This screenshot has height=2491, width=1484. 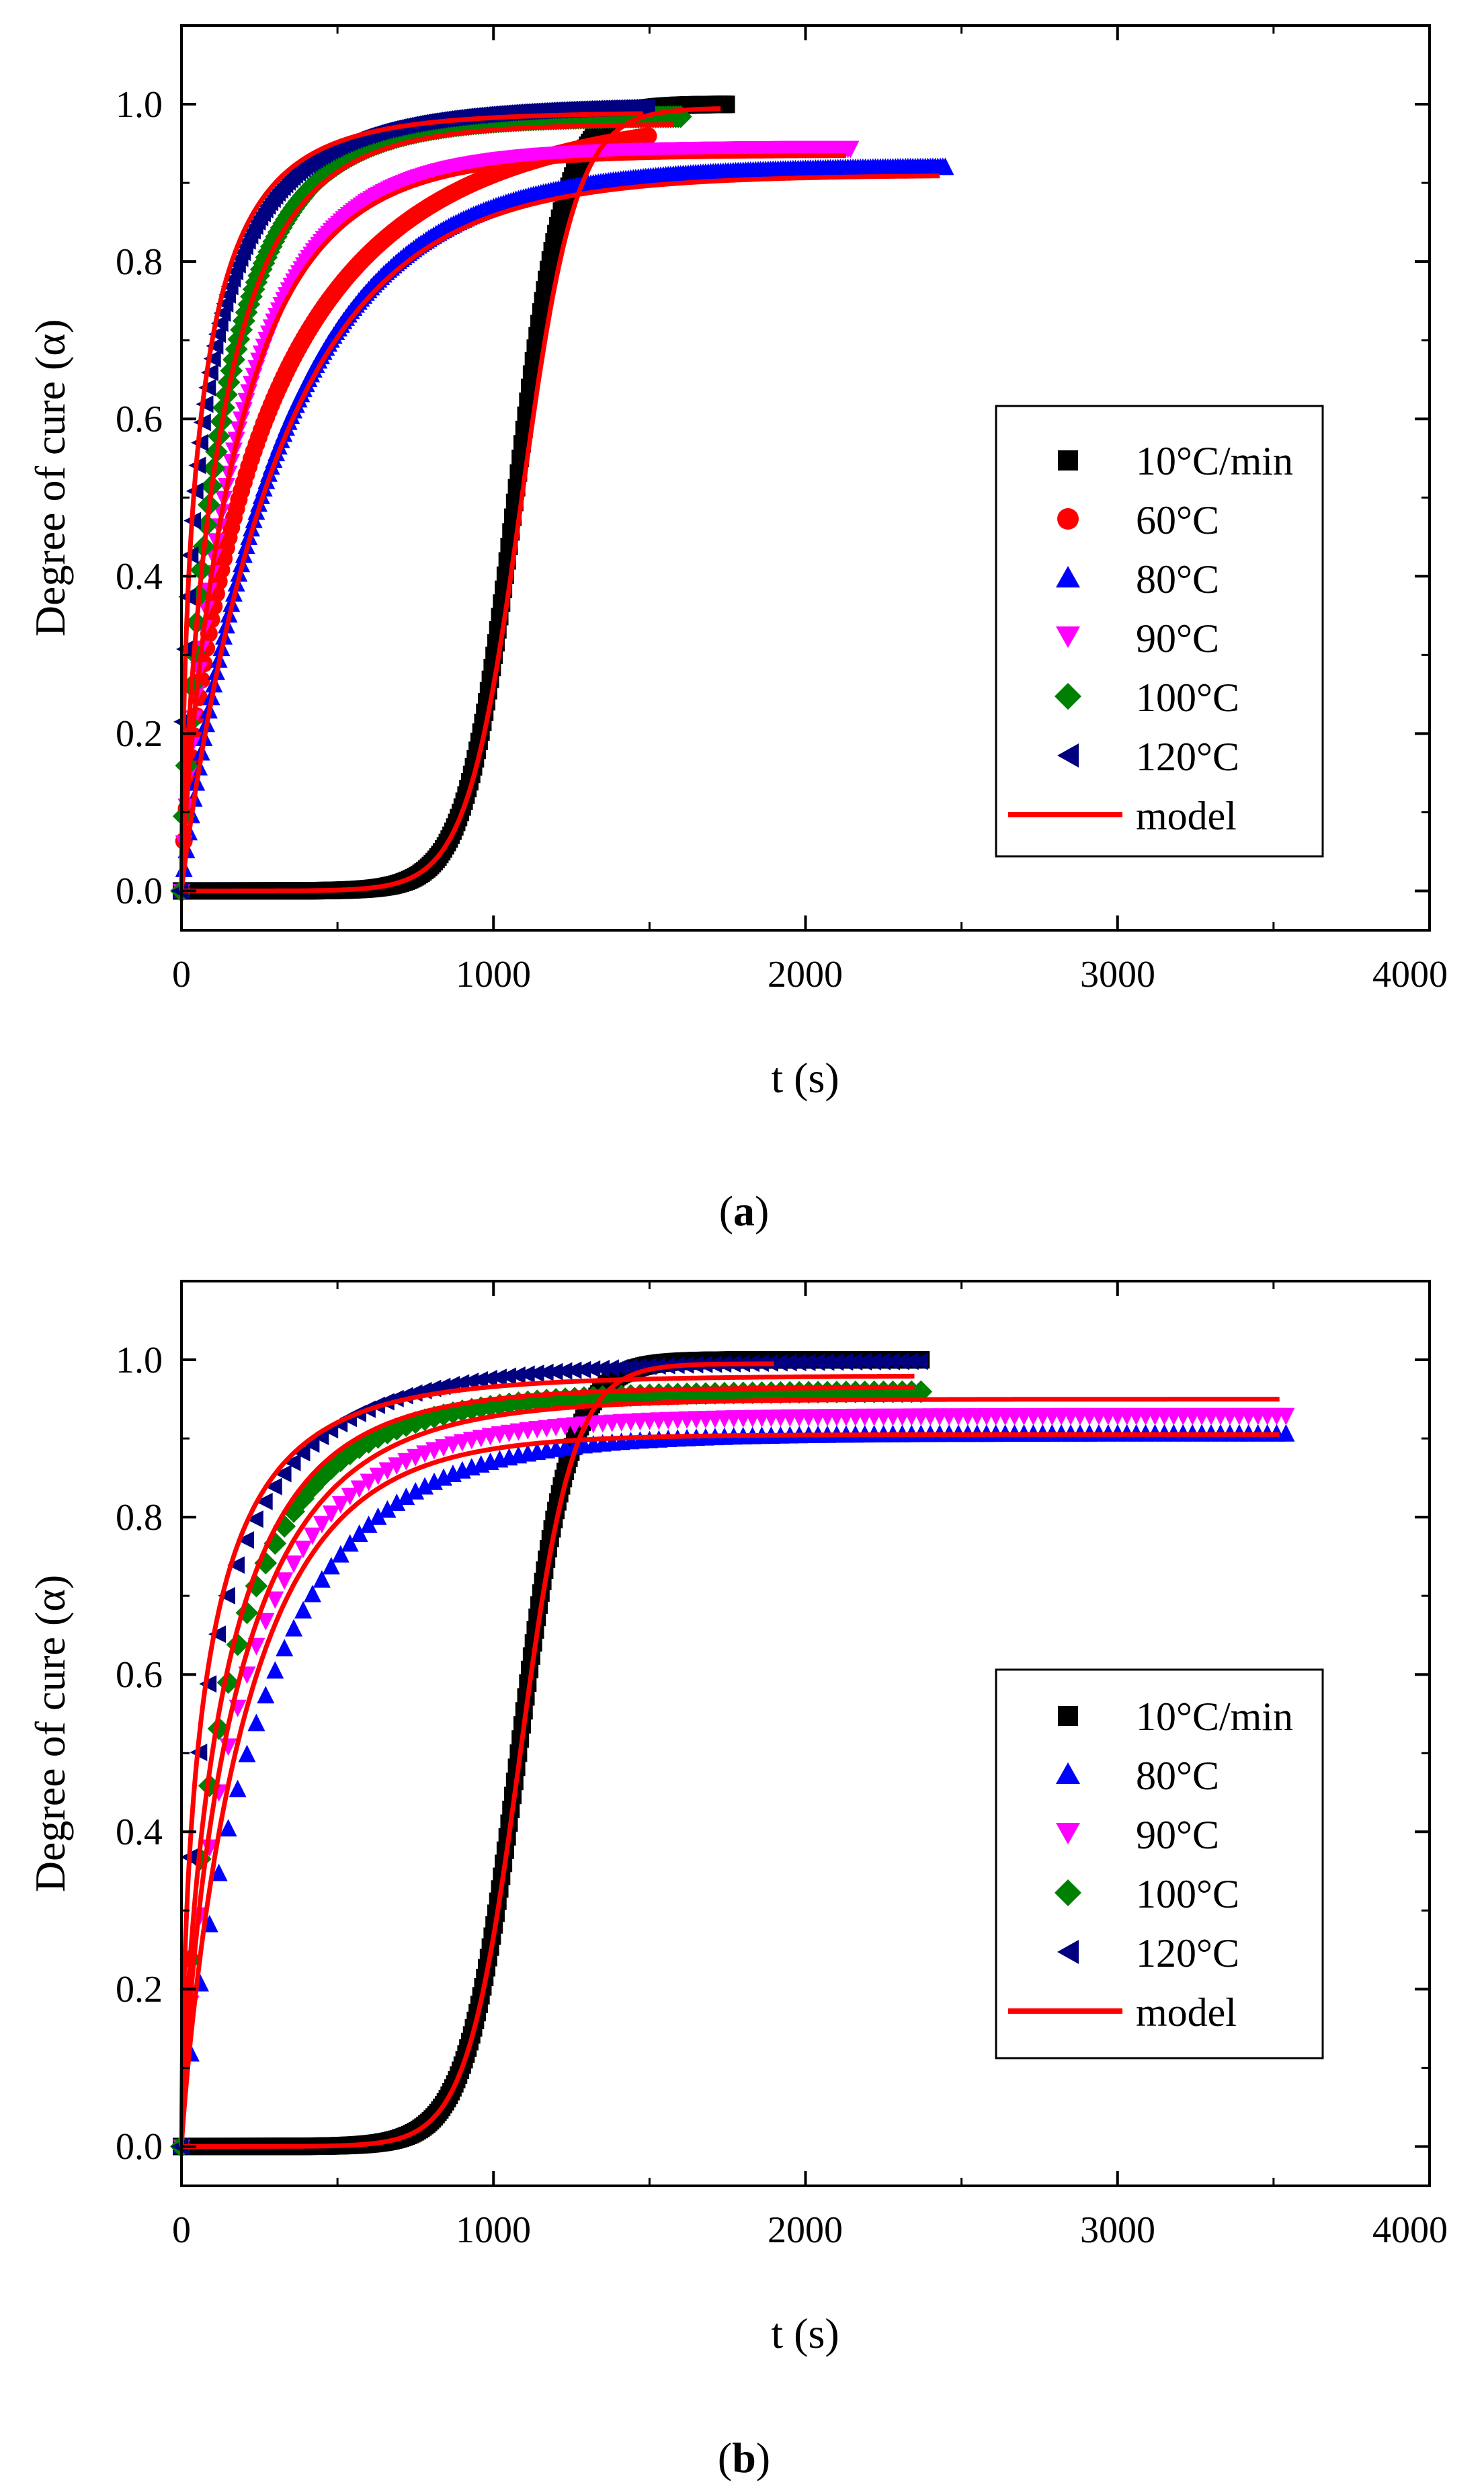 What do you see at coordinates (648, 136) in the screenshot?
I see `data-point-circle` at bounding box center [648, 136].